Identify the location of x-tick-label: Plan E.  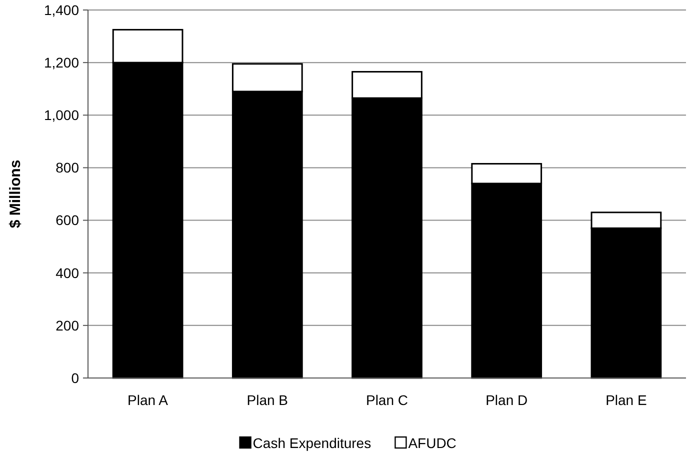
(626, 400).